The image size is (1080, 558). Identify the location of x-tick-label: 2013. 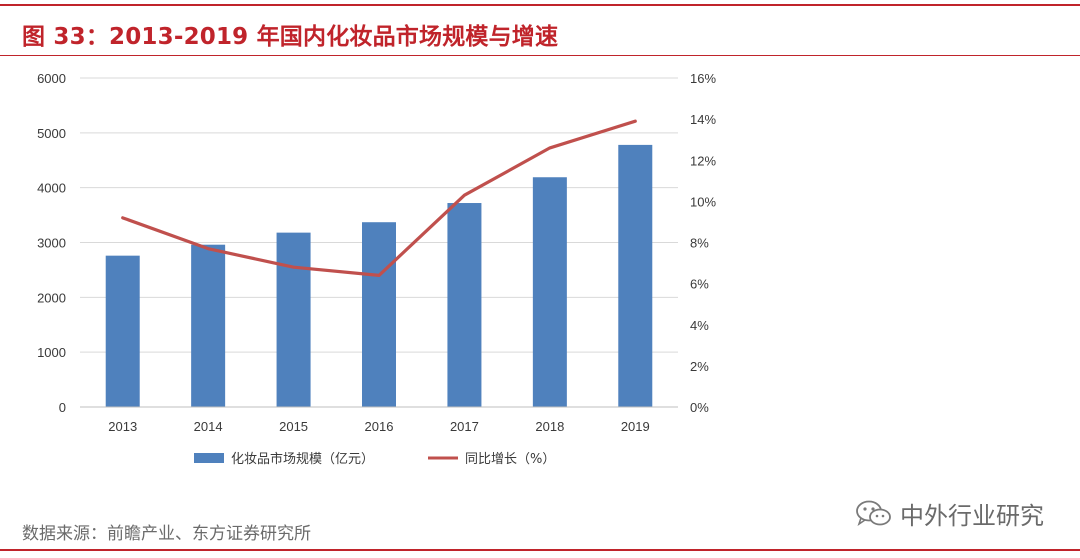
(122, 426).